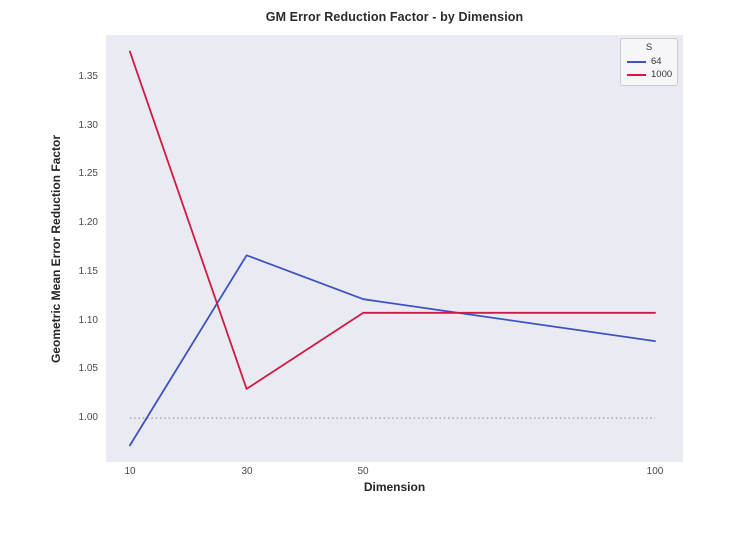 The image size is (743, 548). I want to click on y-tick-label: 1.15, so click(88, 271).